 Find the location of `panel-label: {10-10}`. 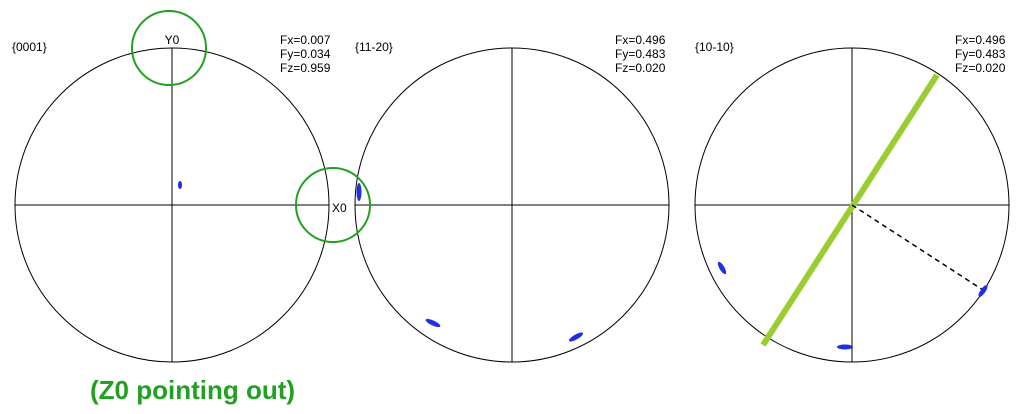

panel-label: {10-10} is located at coordinates (714, 47).